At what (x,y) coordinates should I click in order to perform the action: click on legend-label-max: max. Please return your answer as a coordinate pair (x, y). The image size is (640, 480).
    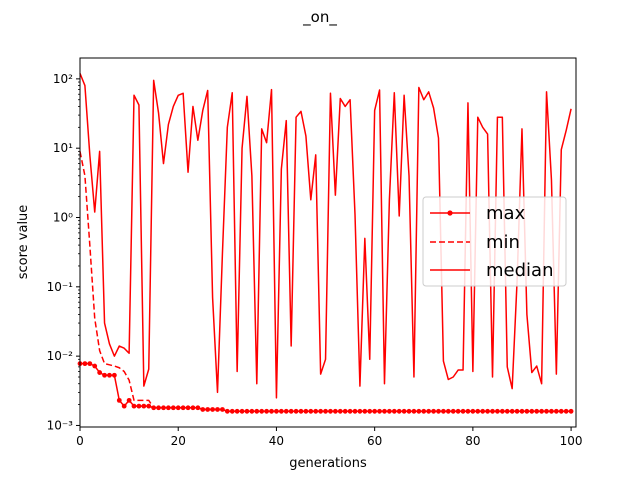
    Looking at the image, I should click on (506, 213).